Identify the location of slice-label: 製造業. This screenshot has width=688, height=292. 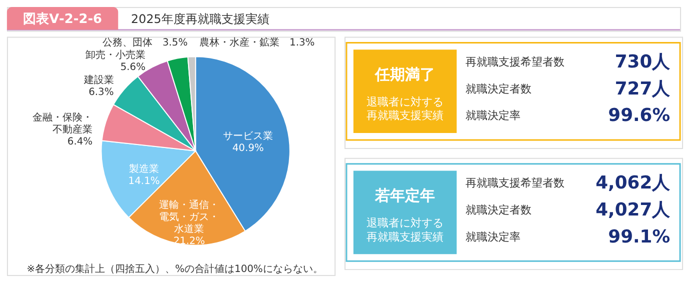
(144, 168).